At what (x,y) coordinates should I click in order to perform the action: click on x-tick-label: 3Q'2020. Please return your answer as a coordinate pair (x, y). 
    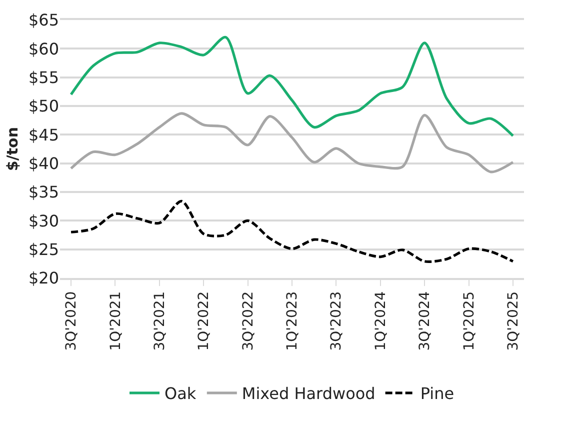
    Looking at the image, I should click on (72, 321).